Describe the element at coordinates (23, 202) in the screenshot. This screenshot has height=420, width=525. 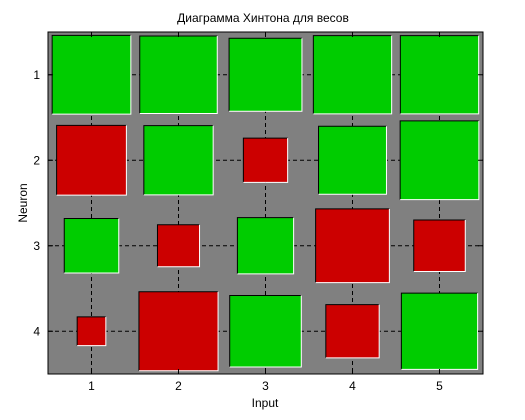
I see `y-axis-label: Neuron` at that location.